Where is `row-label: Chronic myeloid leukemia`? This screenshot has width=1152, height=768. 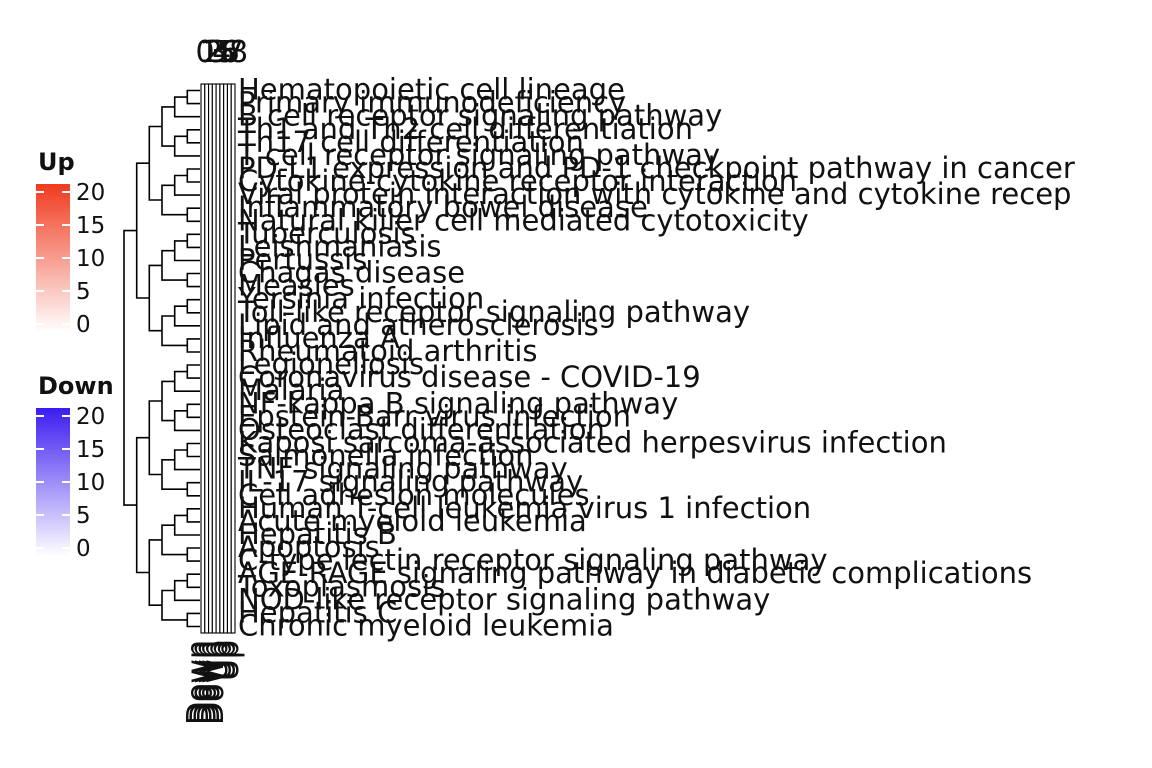
row-label: Chronic myeloid leukemia is located at coordinates (426, 626).